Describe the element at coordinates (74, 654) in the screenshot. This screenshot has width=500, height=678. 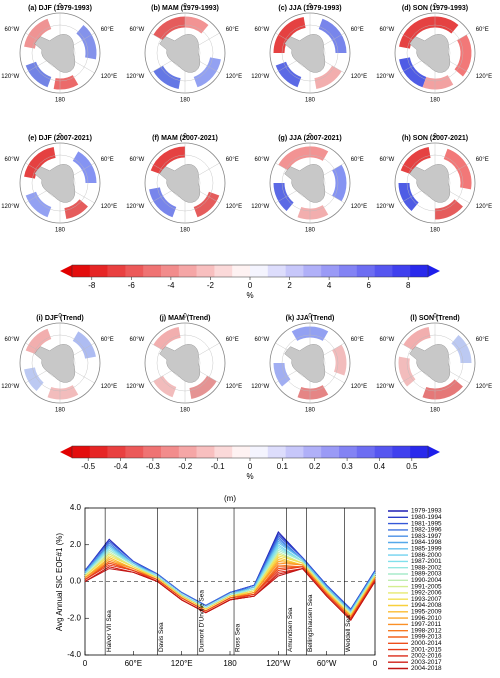
I see `y-tick-label: -4.0` at that location.